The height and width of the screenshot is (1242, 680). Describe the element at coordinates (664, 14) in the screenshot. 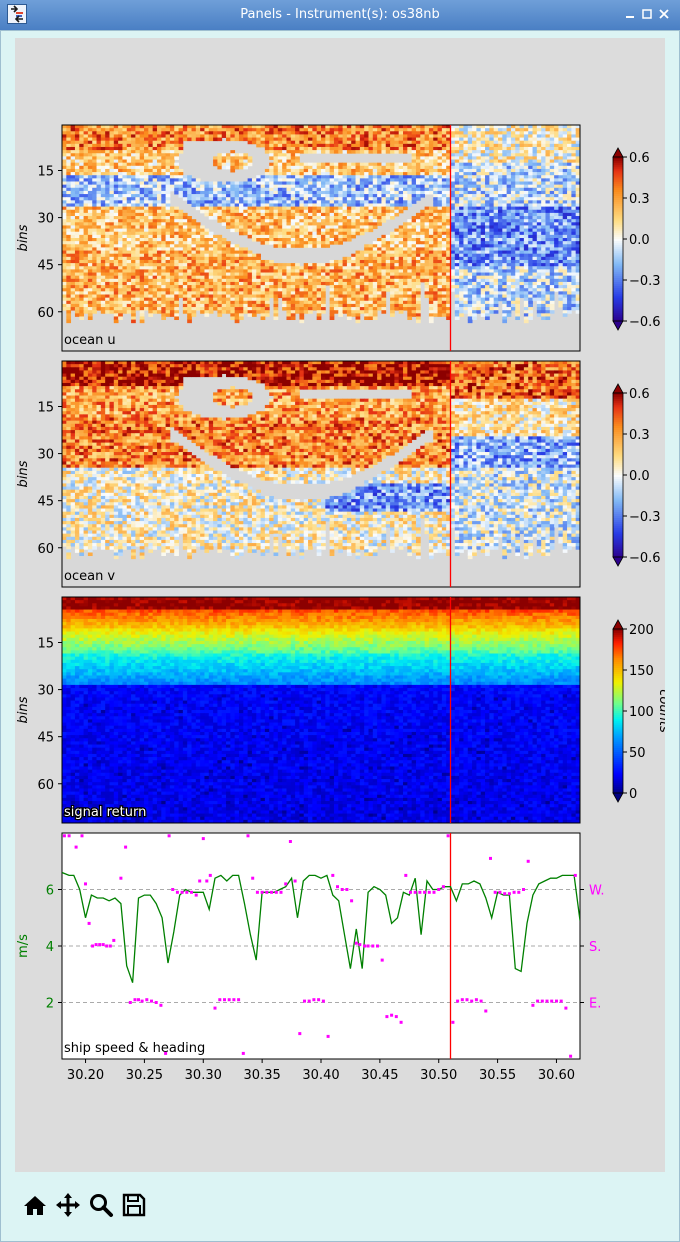

I see `close-icon` at that location.